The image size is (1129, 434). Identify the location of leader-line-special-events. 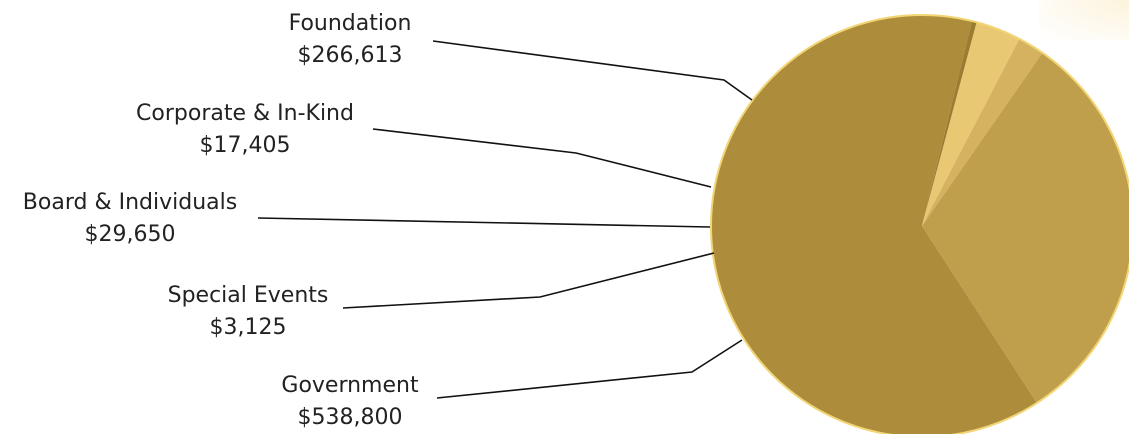
(528, 280).